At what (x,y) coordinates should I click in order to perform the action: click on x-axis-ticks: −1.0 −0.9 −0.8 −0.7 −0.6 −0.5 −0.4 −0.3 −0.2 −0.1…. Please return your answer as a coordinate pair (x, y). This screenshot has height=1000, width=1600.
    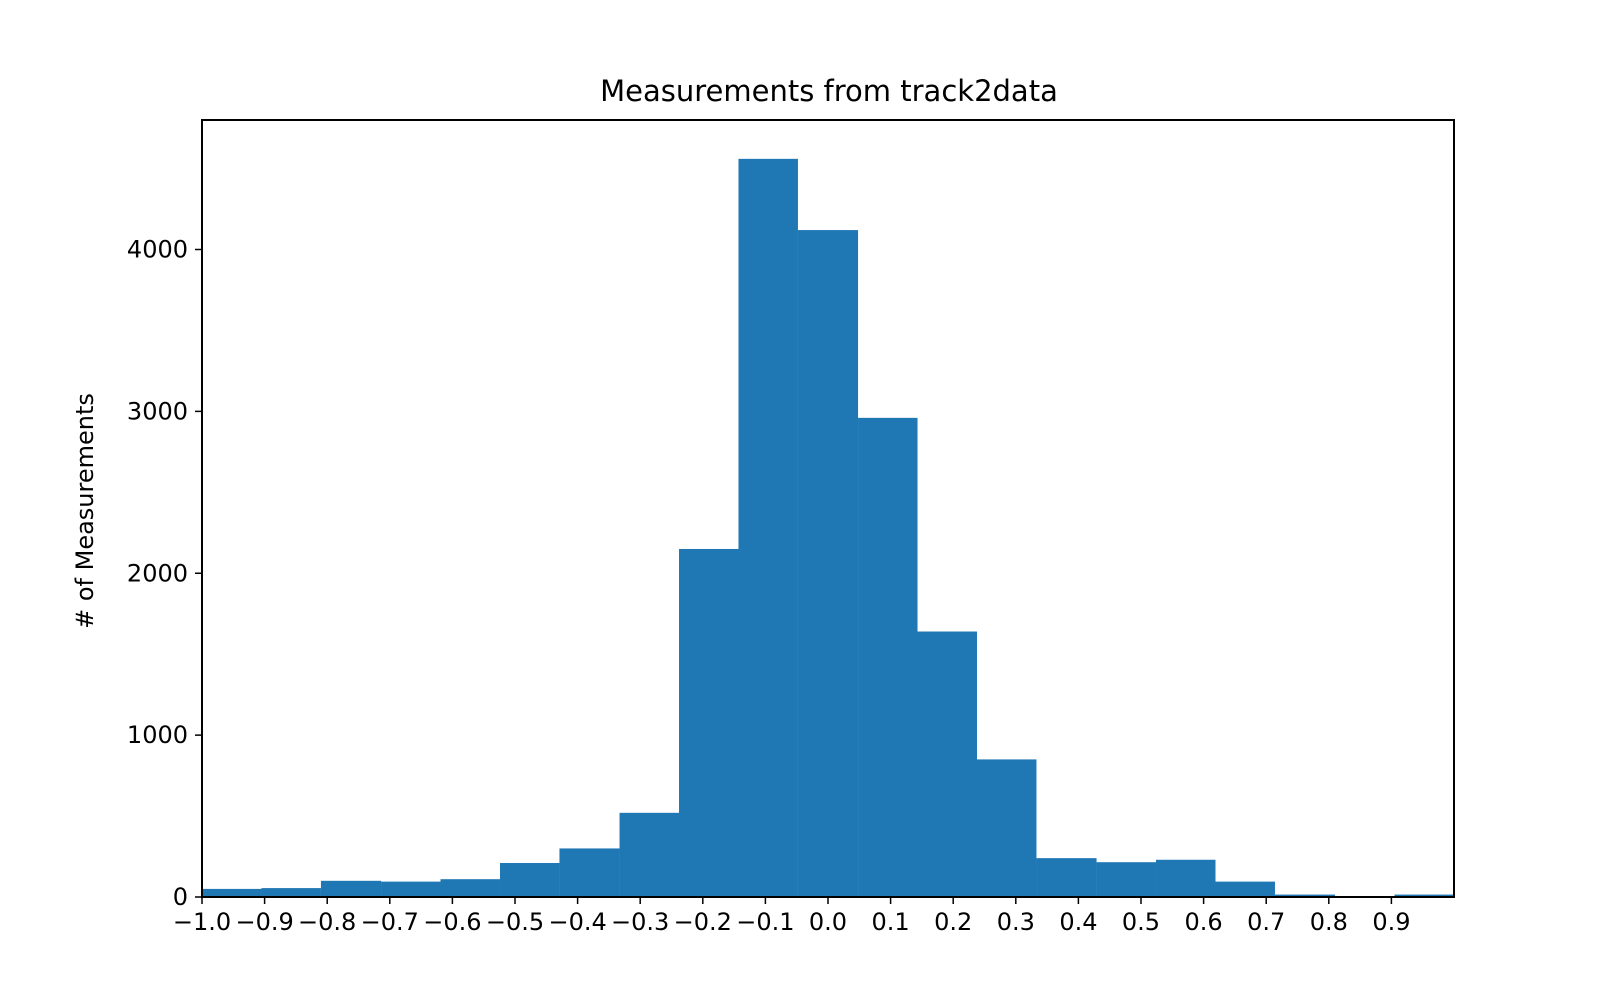
    Looking at the image, I should click on (791, 916).